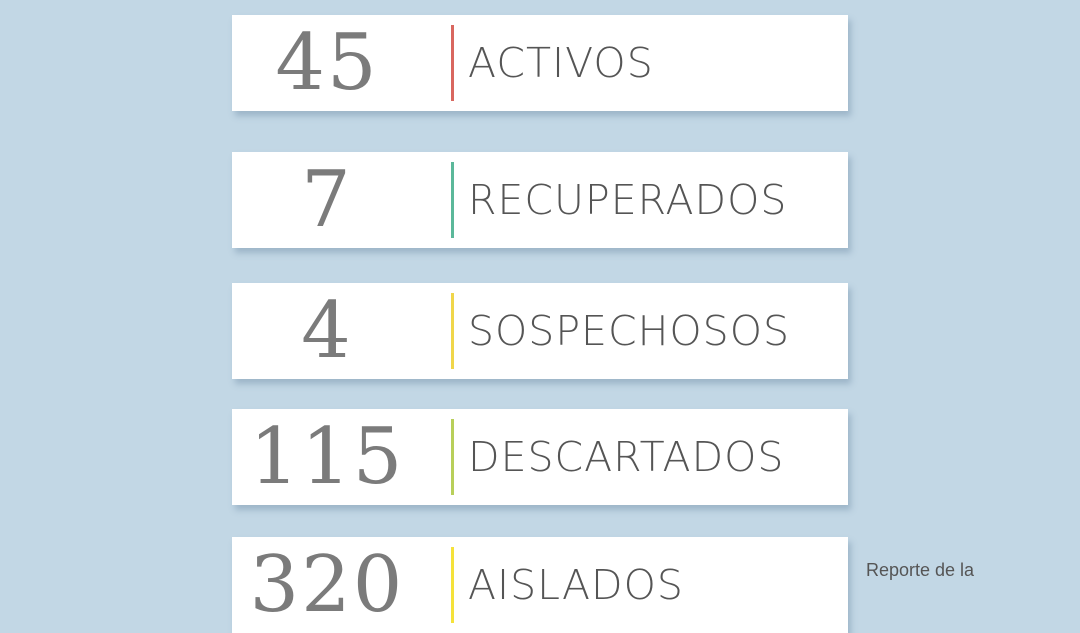 The height and width of the screenshot is (633, 1080). I want to click on stat-card-sospechosos: 4 SOSPECHOSOS, so click(540, 331).